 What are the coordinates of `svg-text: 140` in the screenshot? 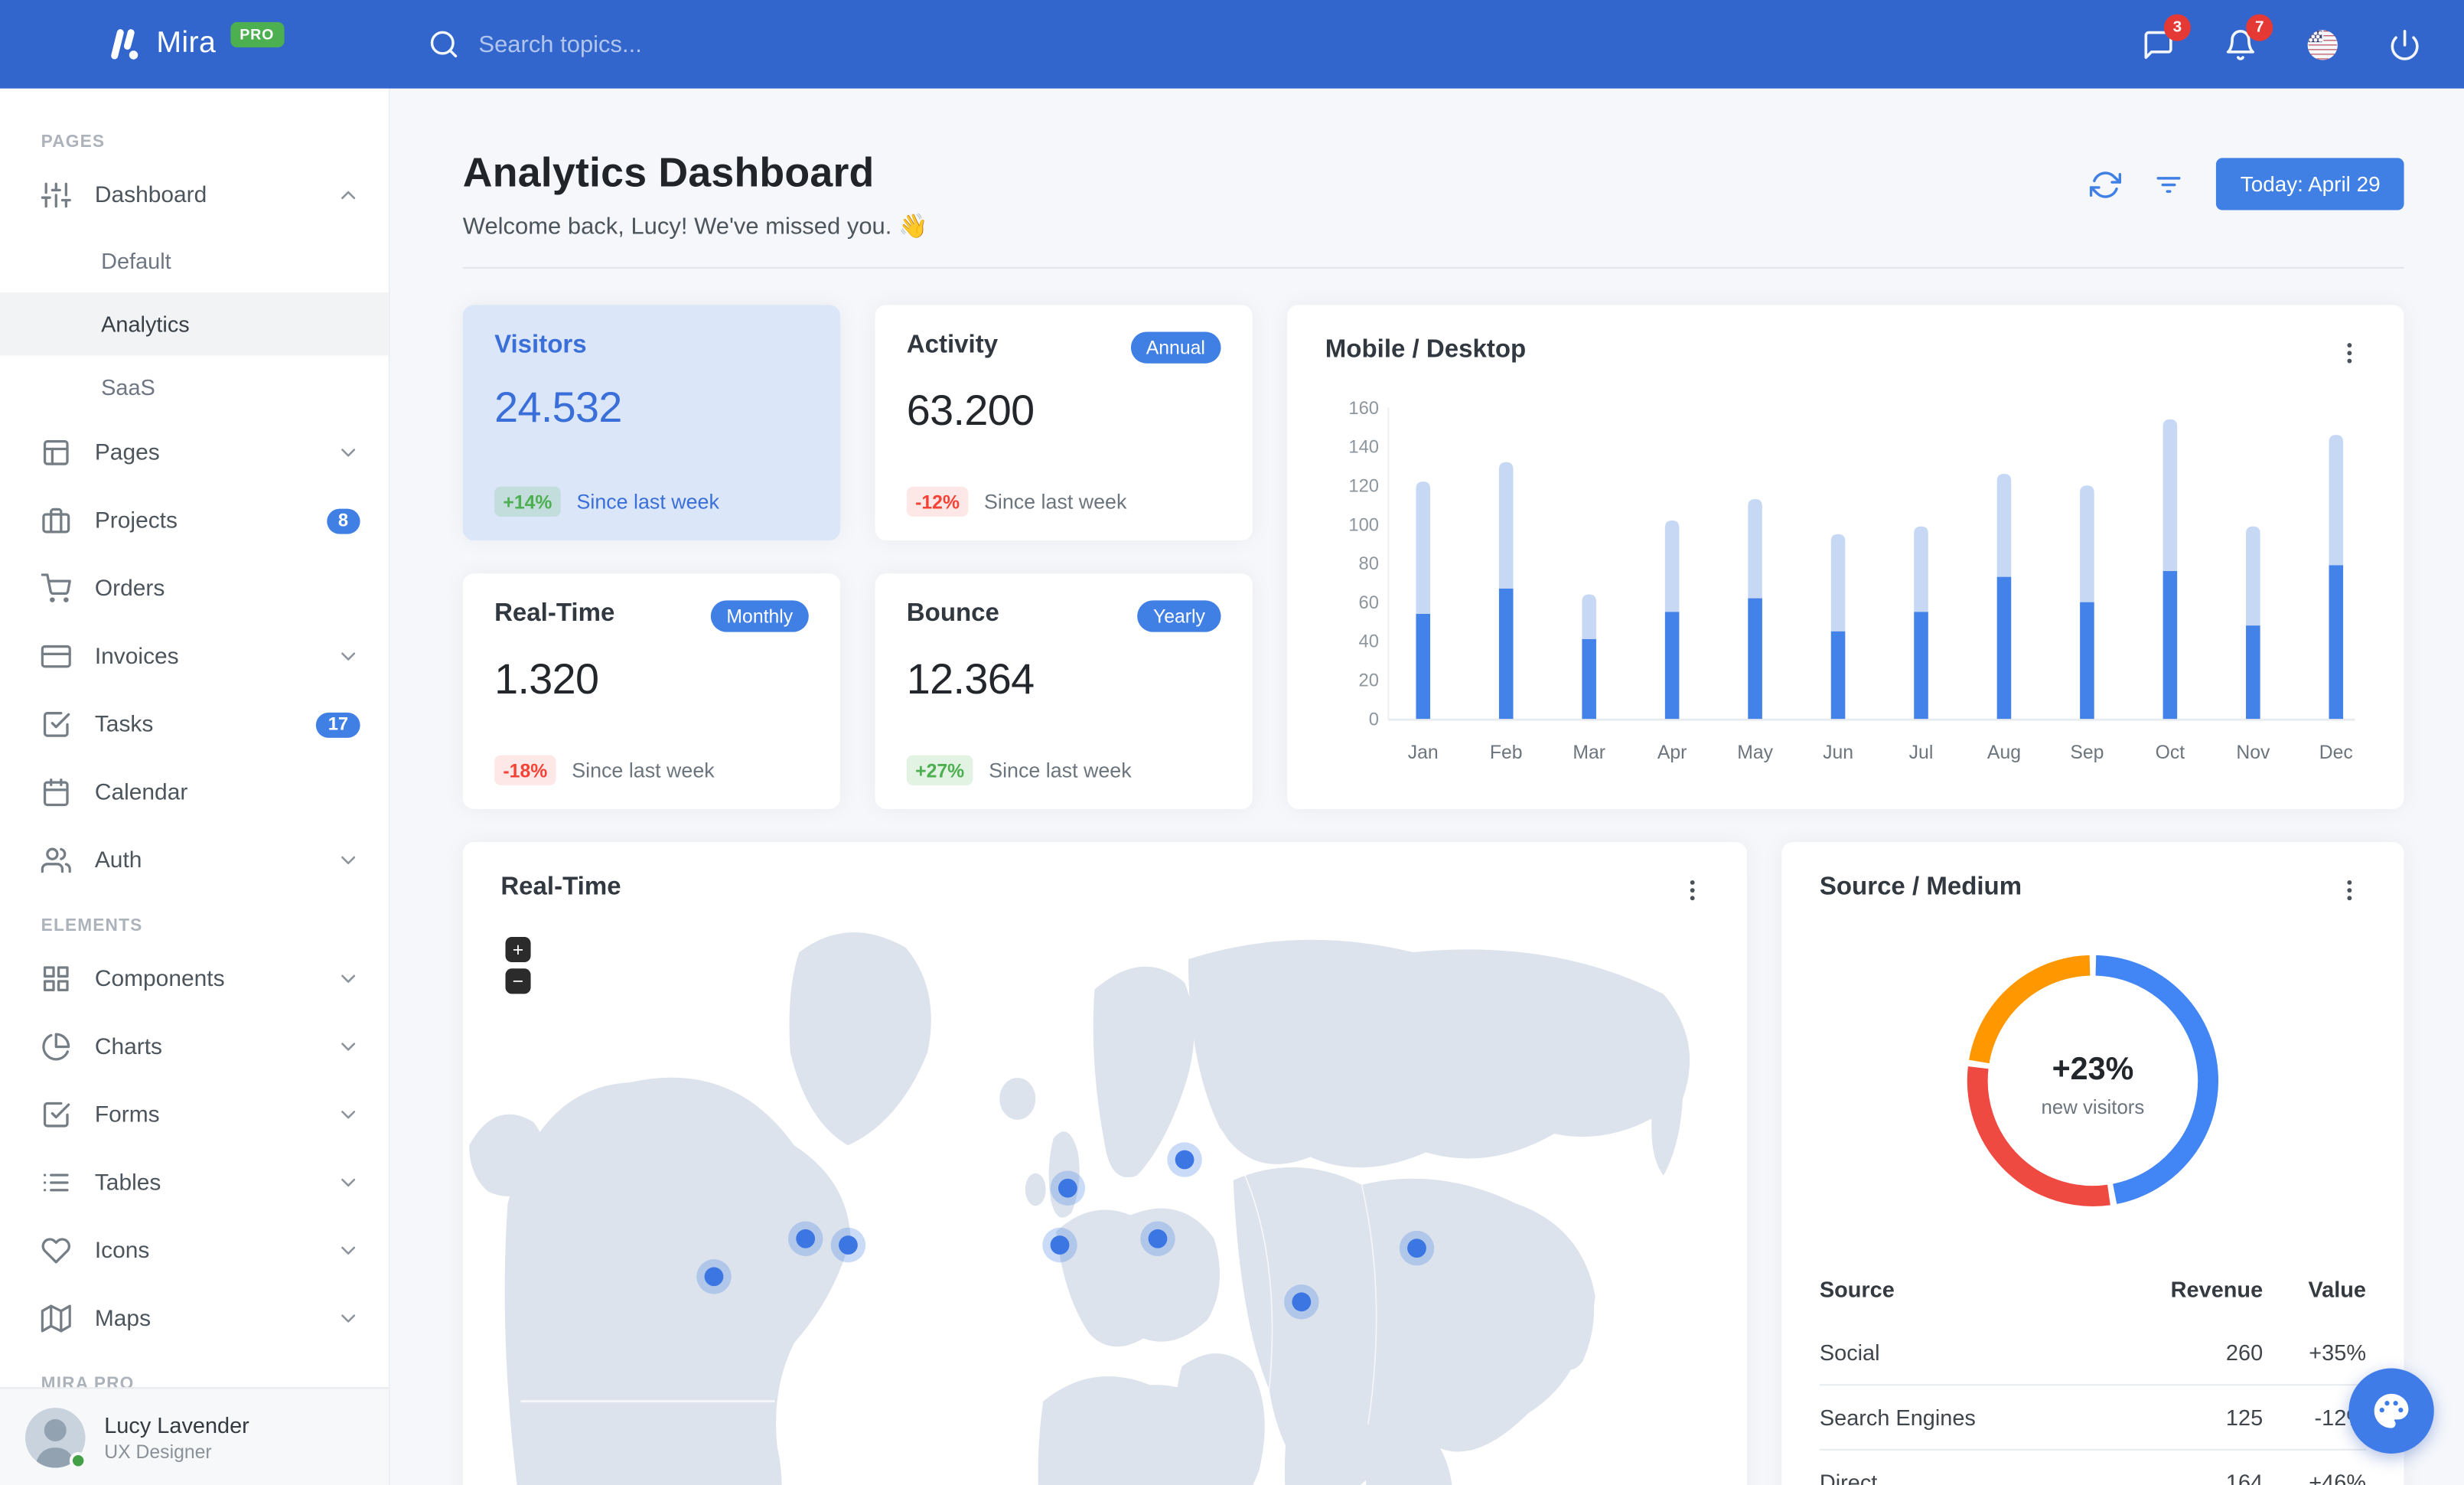 It's located at (1363, 448).